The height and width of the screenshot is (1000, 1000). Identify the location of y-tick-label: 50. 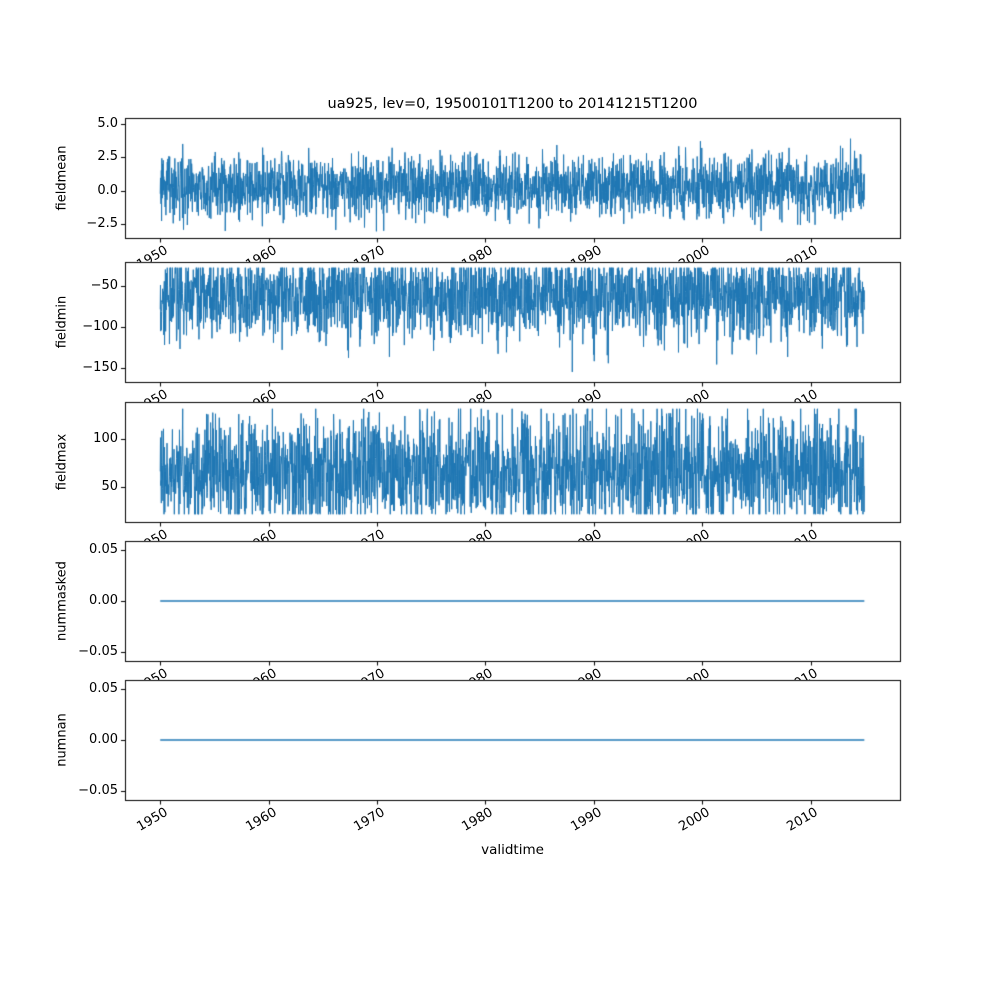
(109, 487).